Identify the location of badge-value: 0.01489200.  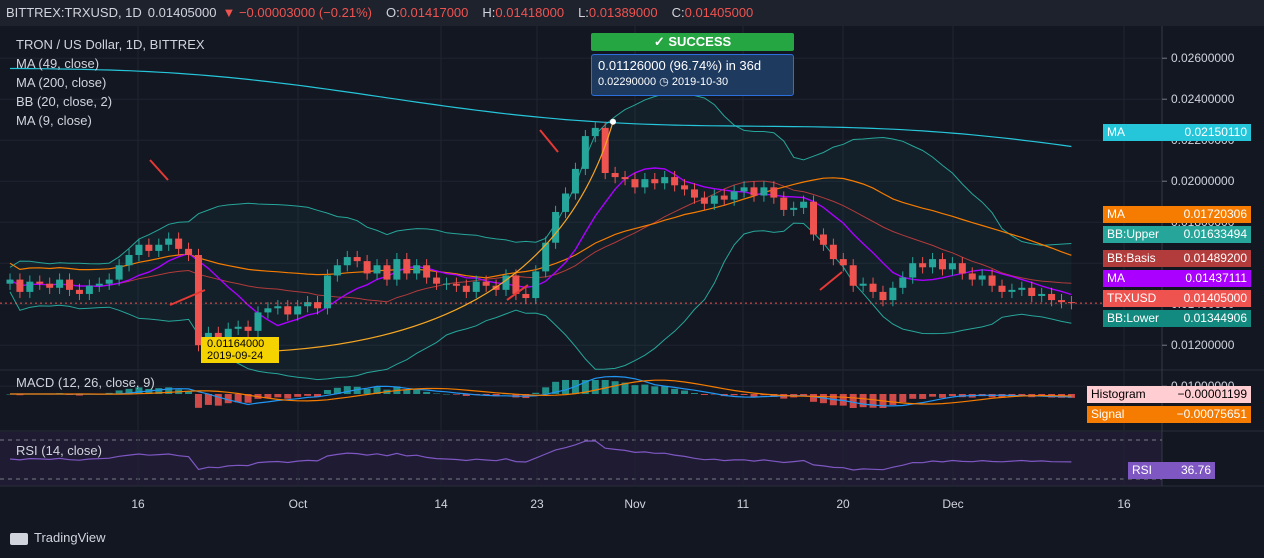
(1215, 258).